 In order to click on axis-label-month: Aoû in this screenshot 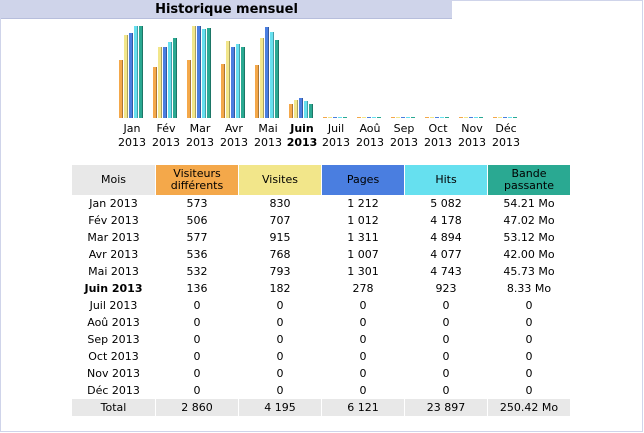, I will do `click(369, 128)`.